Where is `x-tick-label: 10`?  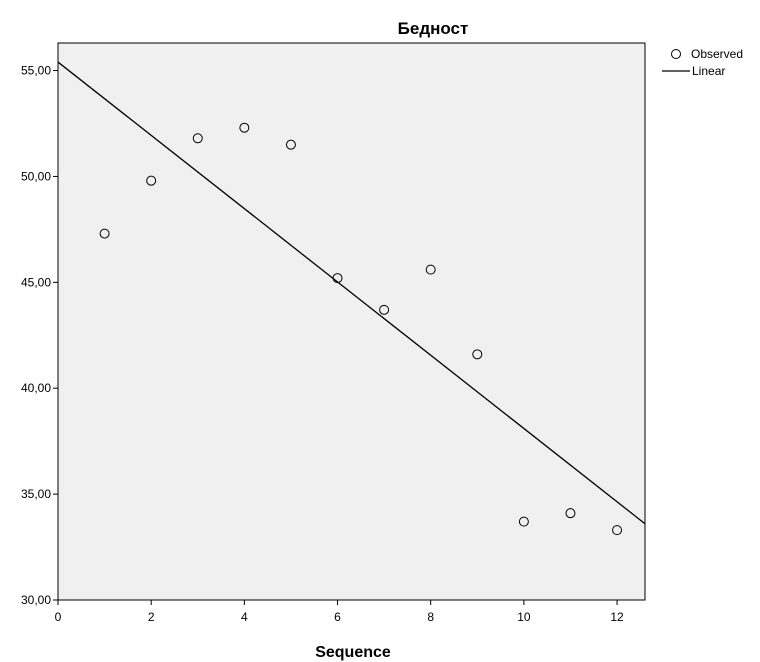
x-tick-label: 10 is located at coordinates (524, 617).